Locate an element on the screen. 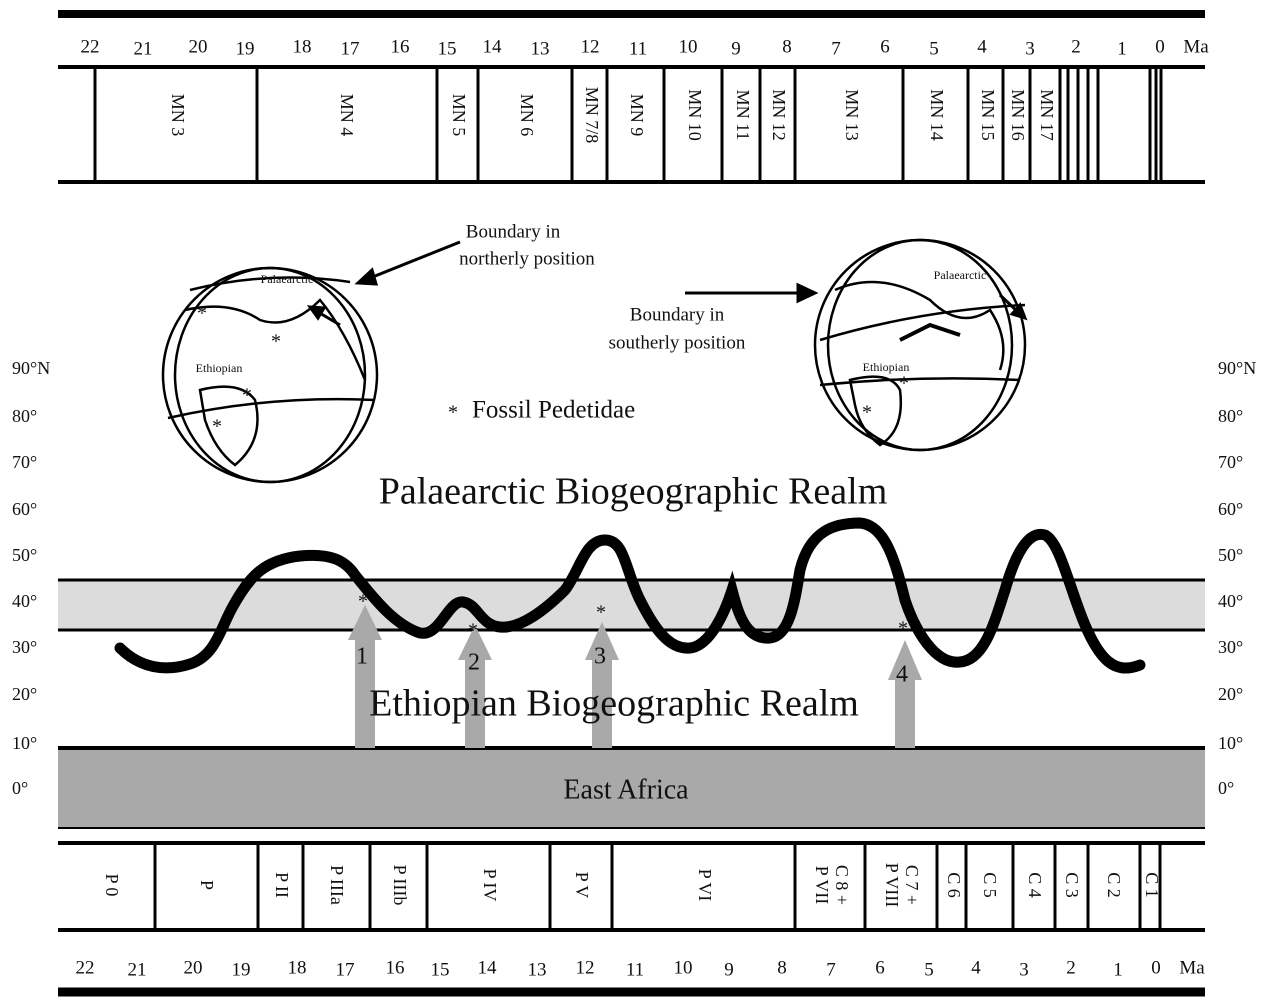 The width and height of the screenshot is (1280, 1003). east-africa-band is located at coordinates (631, 788).